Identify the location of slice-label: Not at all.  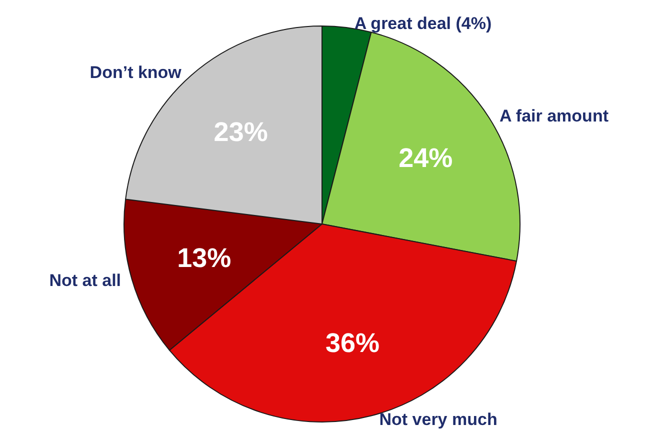
(85, 280).